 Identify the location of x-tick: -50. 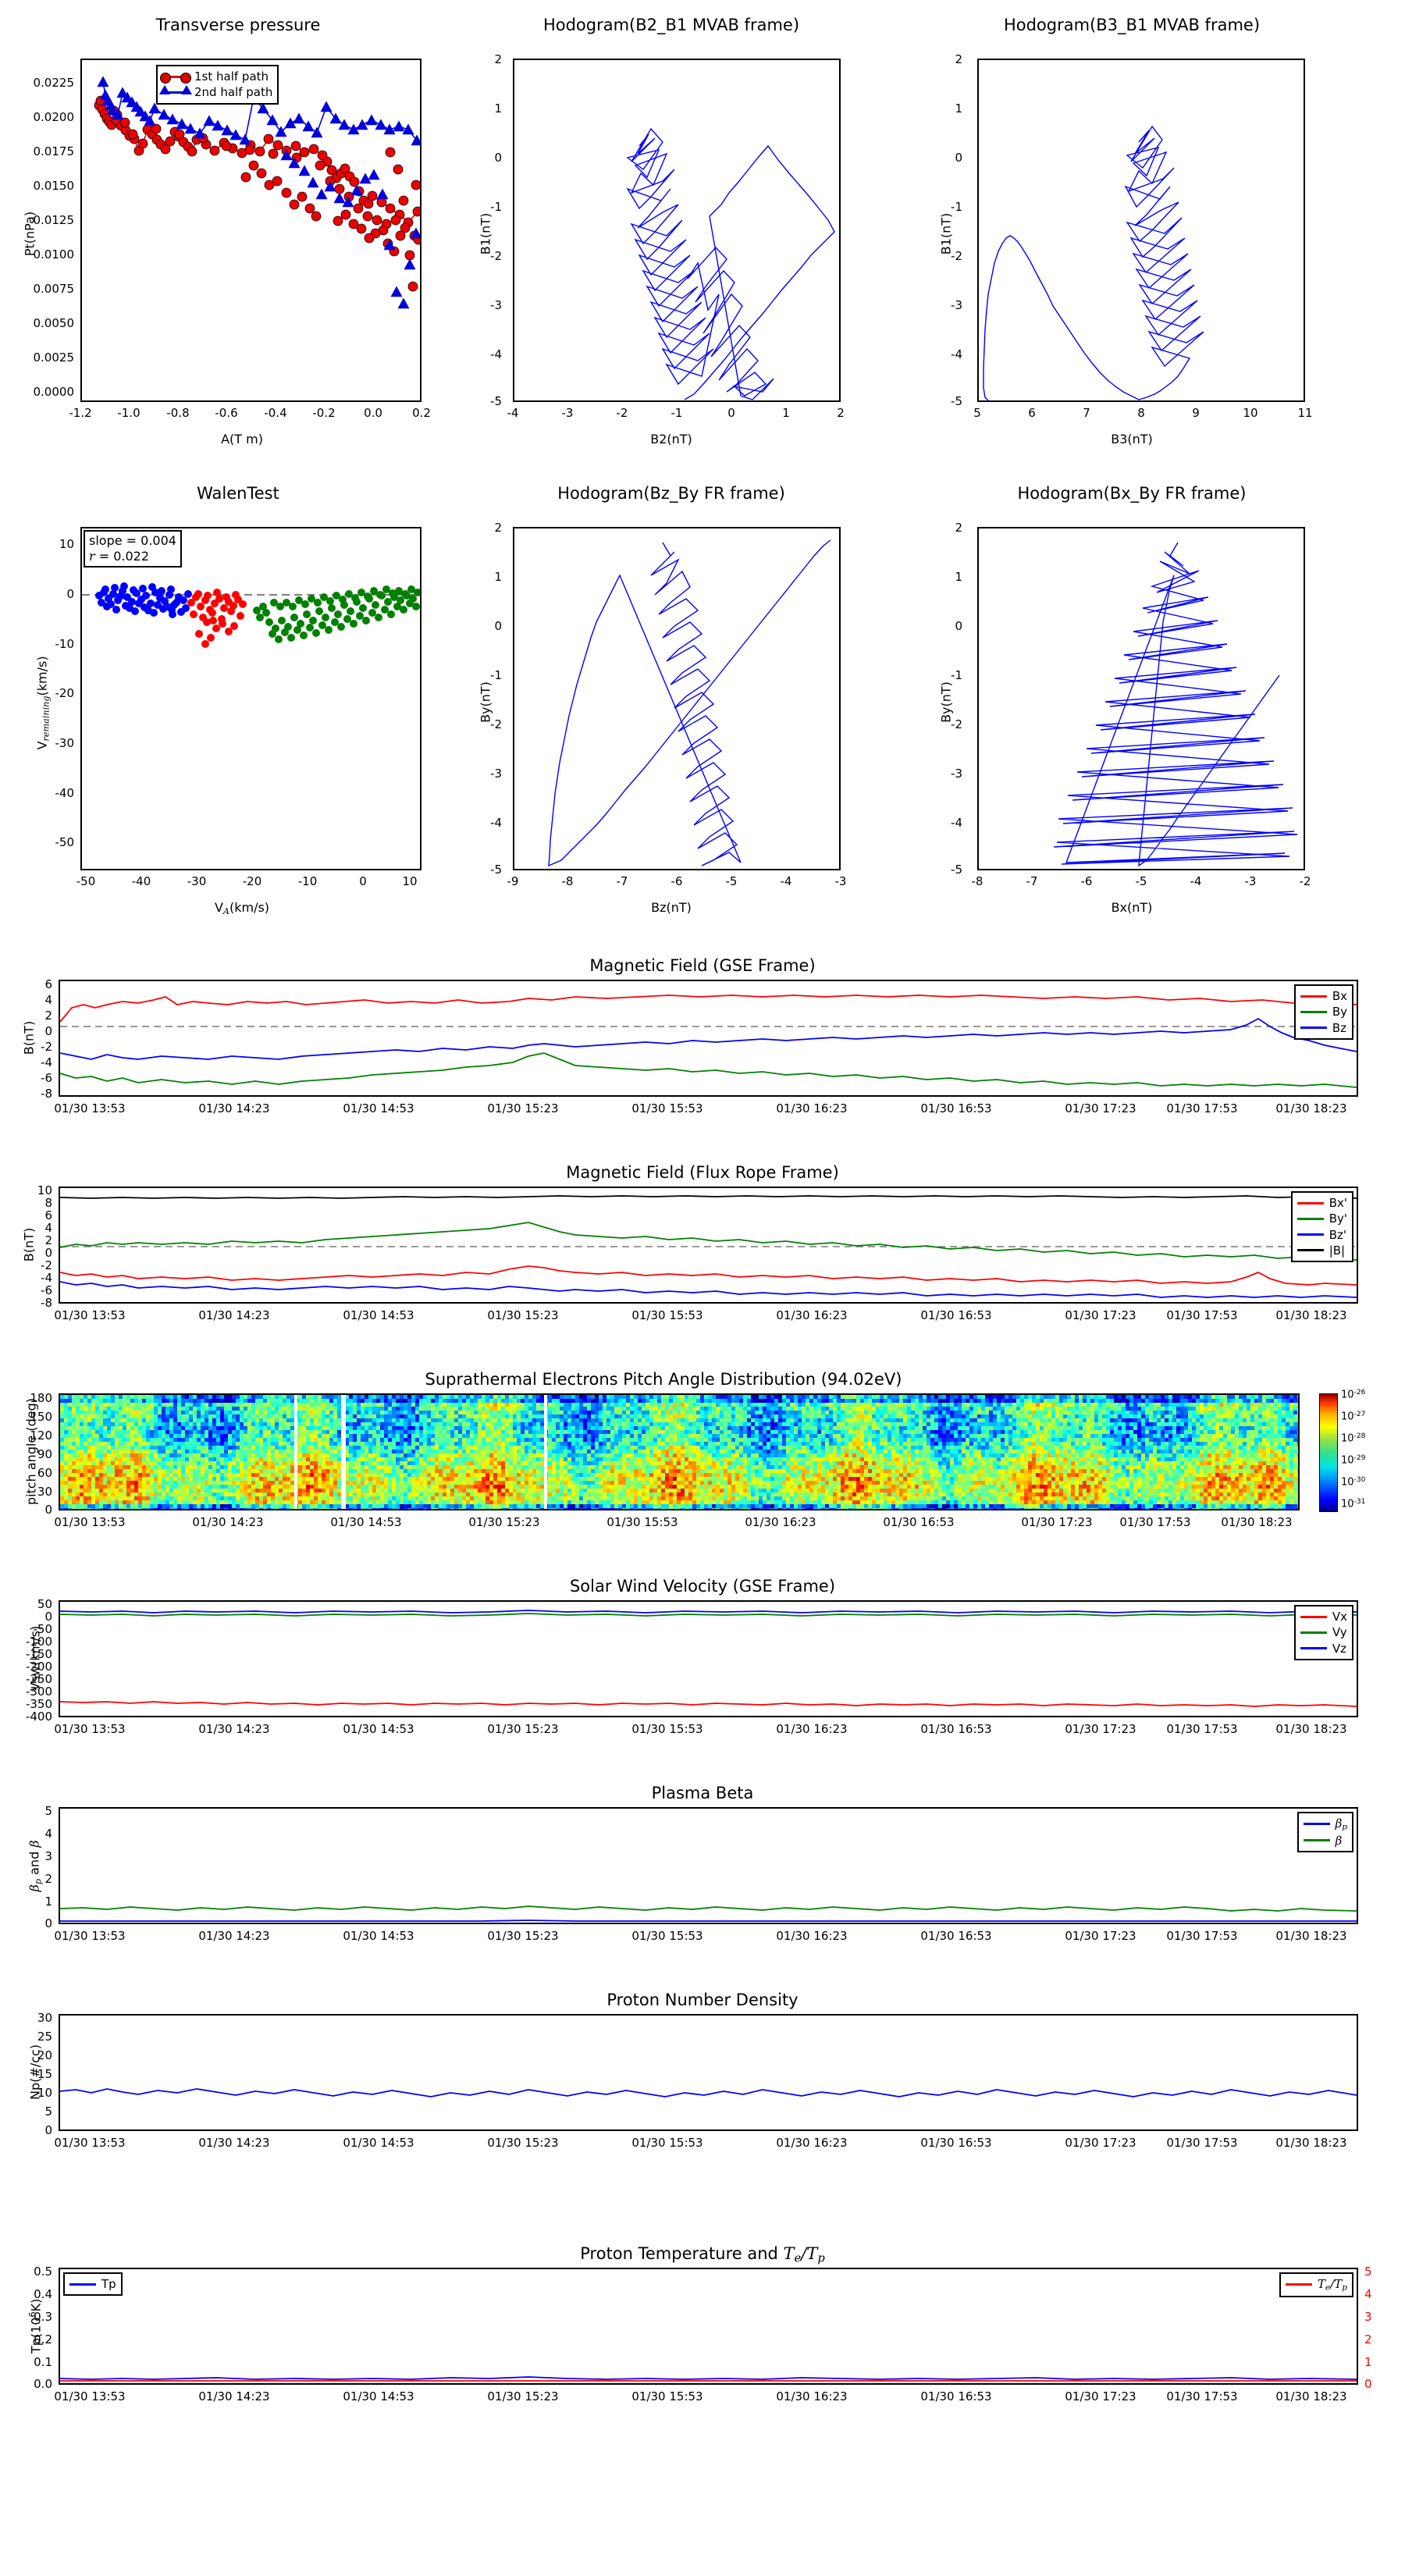
(86, 881).